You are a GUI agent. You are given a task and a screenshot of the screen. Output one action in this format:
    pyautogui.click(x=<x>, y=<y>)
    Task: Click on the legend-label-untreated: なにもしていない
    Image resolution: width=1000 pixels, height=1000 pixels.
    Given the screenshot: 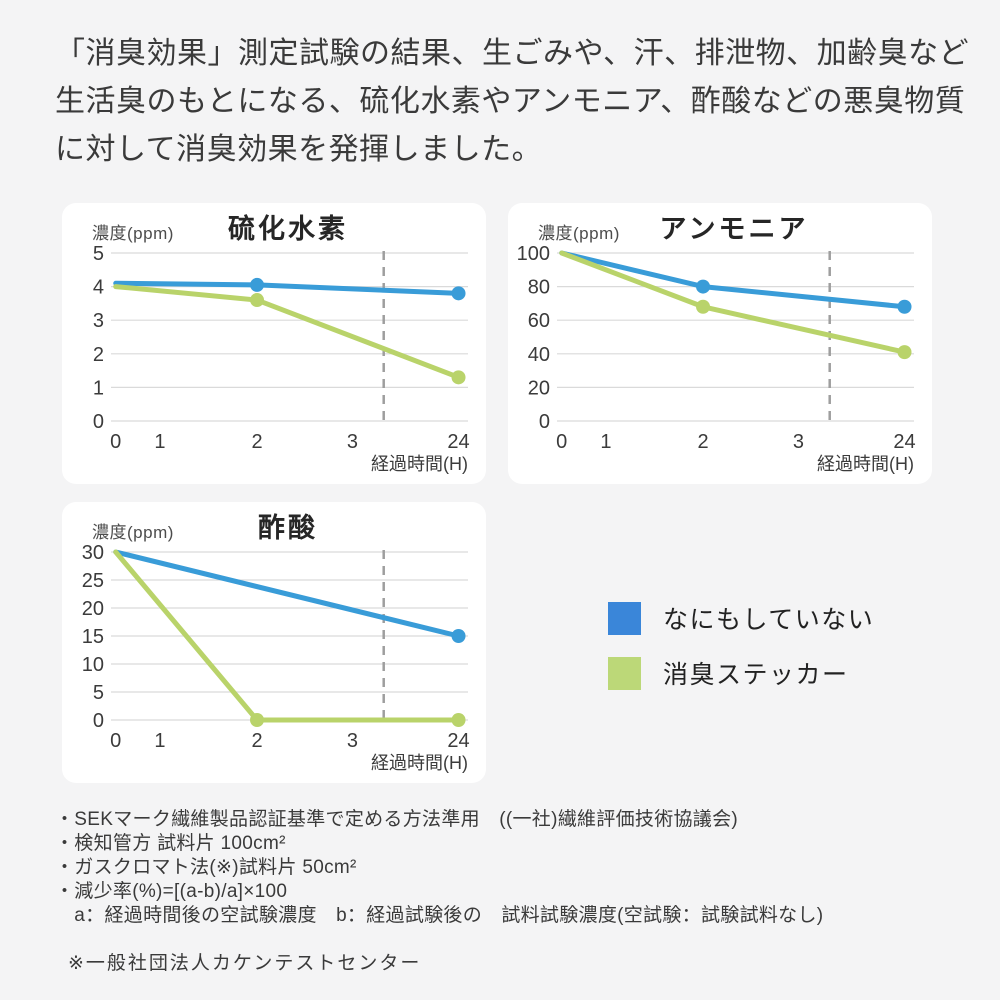 What is the action you would take?
    pyautogui.click(x=769, y=620)
    